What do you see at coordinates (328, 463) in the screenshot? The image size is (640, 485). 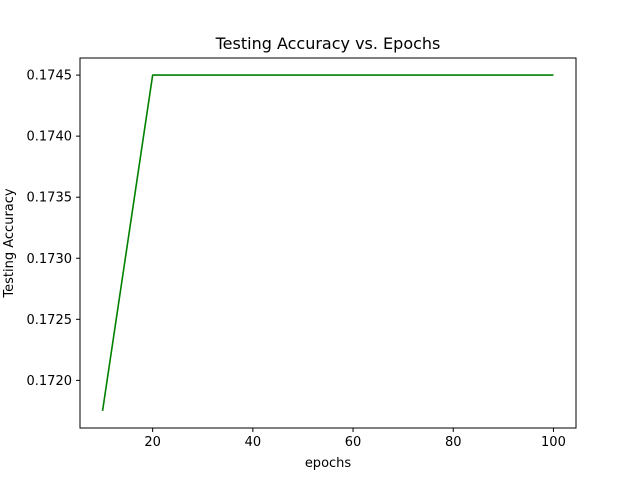 I see `x-axis-label: epochs` at bounding box center [328, 463].